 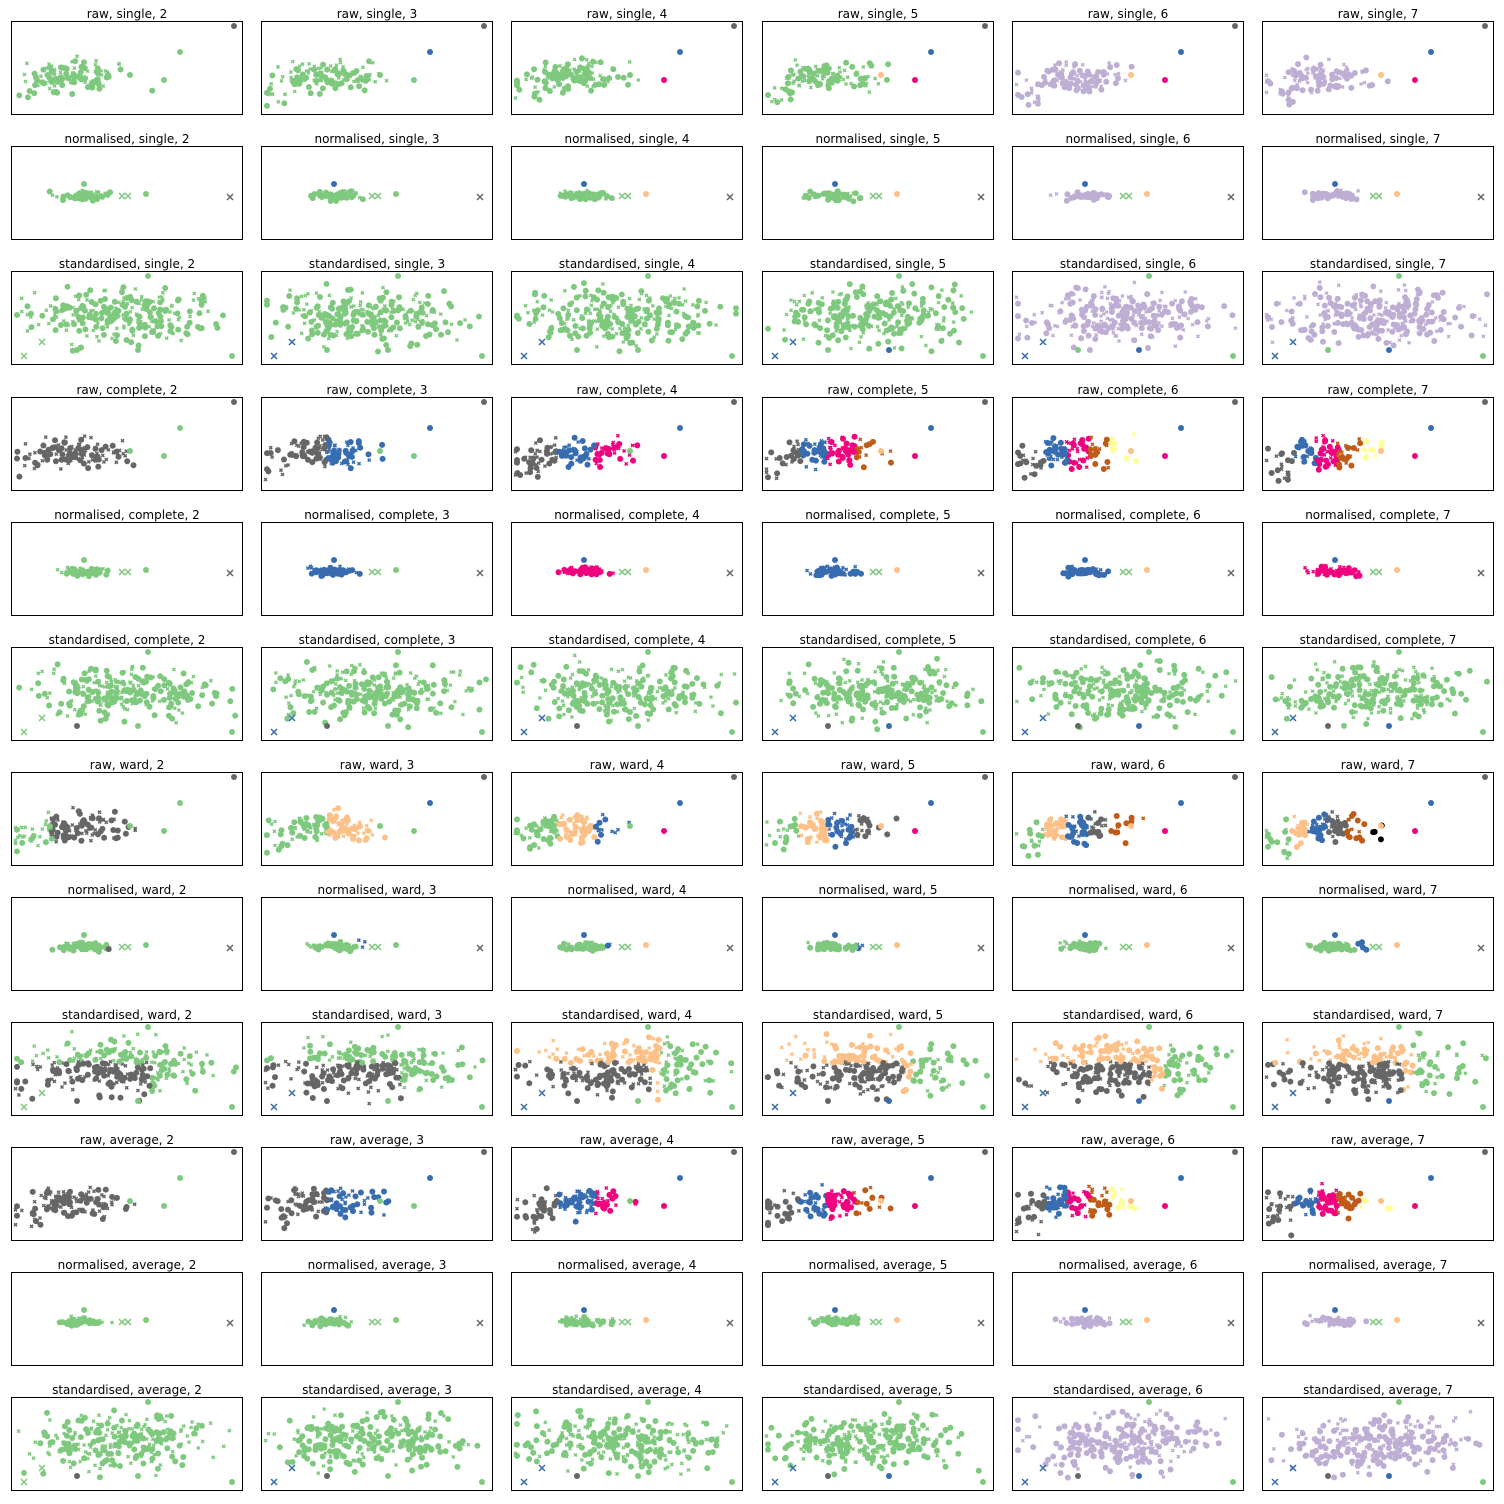 I want to click on scatter-panel: standardised, complete, 2, so click(x=127, y=687).